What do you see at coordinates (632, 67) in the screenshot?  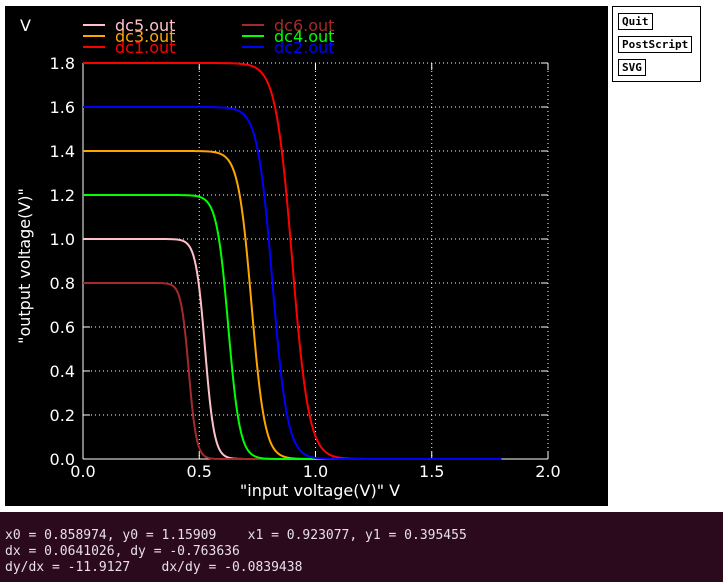 I see `svg-button: SVG` at bounding box center [632, 67].